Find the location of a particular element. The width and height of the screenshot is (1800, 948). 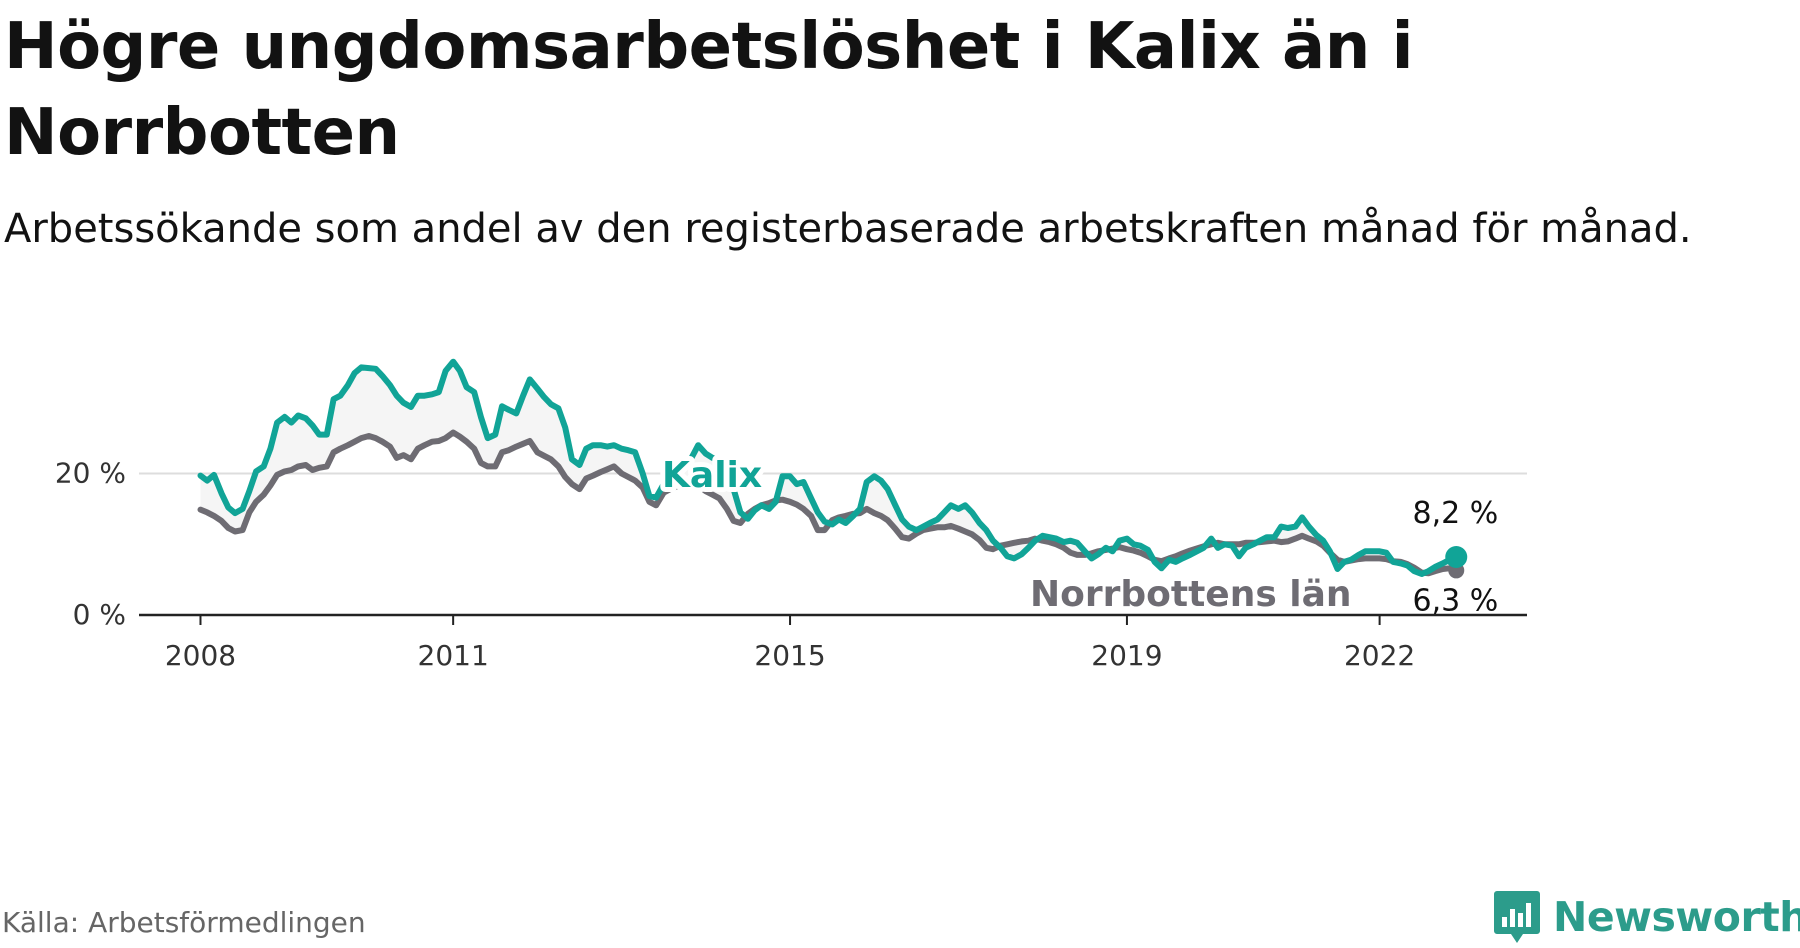

source-note: Källa: Arbetsförmedlingen is located at coordinates (184, 922).